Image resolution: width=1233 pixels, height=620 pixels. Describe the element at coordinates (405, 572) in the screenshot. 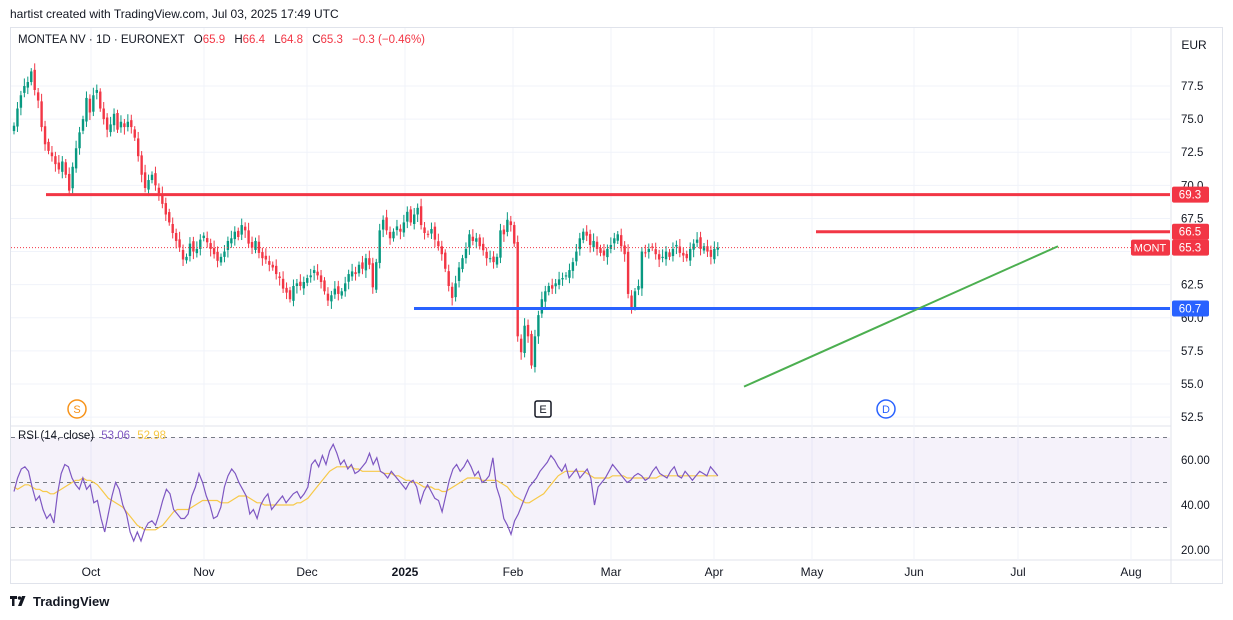

I see `time-tick-label: 2025` at that location.